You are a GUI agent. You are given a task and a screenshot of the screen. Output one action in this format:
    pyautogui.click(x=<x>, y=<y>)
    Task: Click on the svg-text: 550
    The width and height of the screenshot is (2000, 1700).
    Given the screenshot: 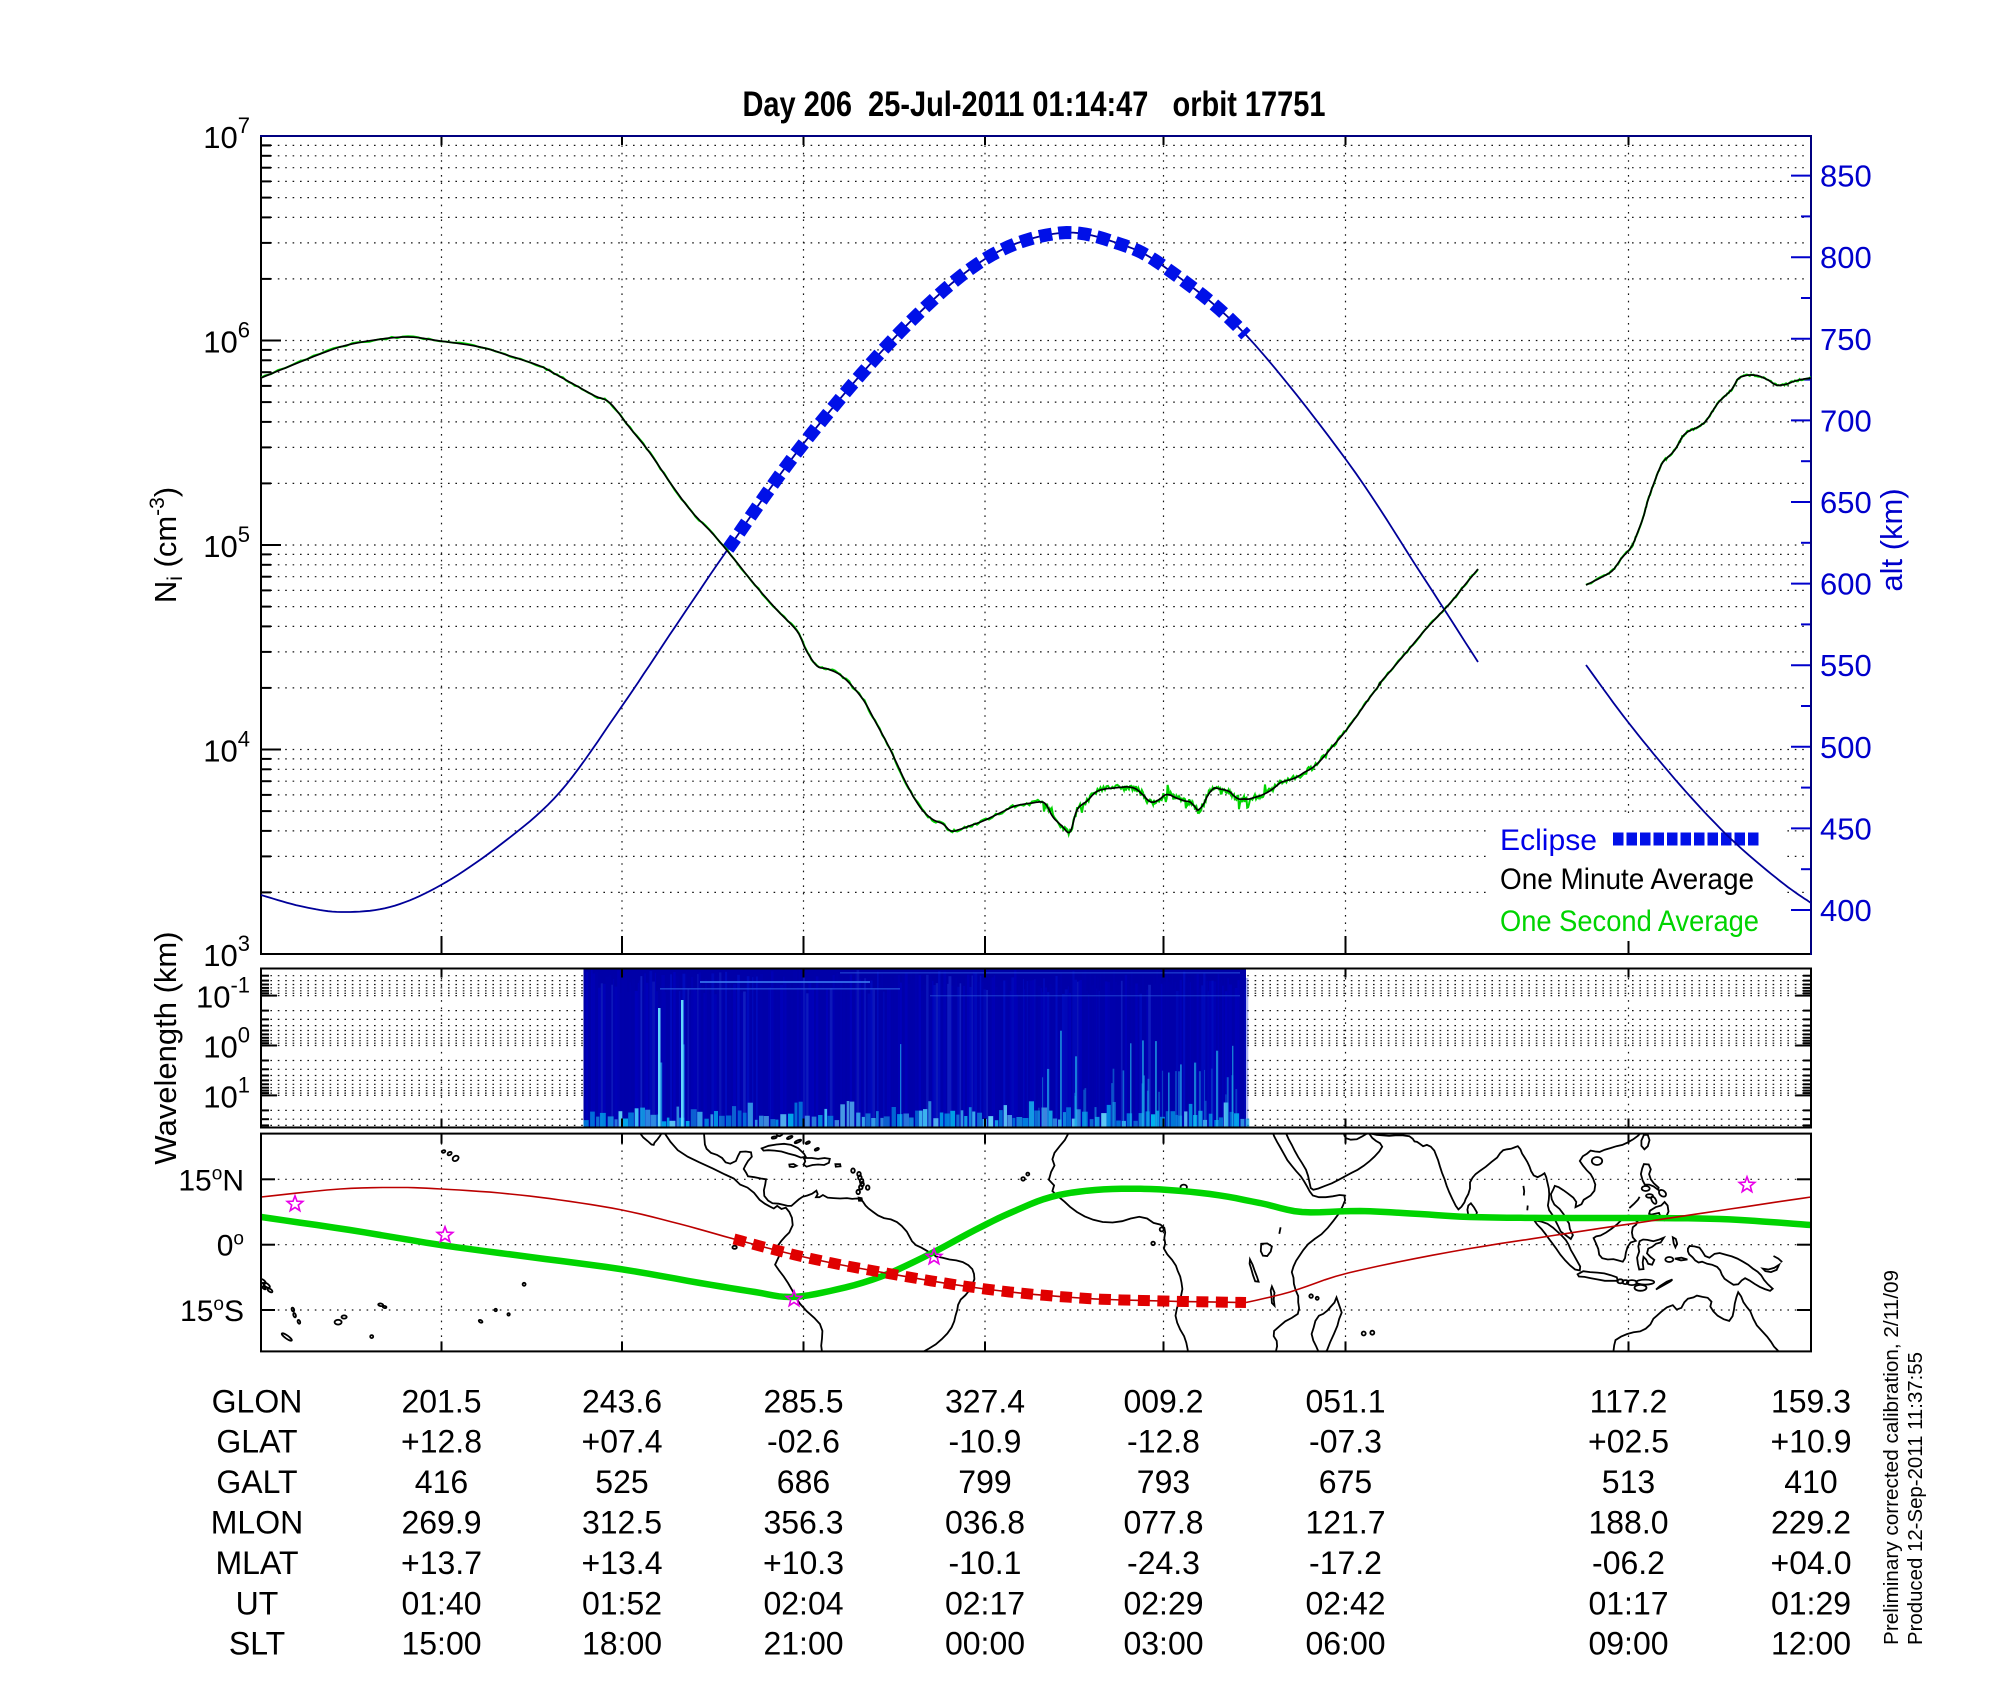 What is the action you would take?
    pyautogui.click(x=1846, y=665)
    